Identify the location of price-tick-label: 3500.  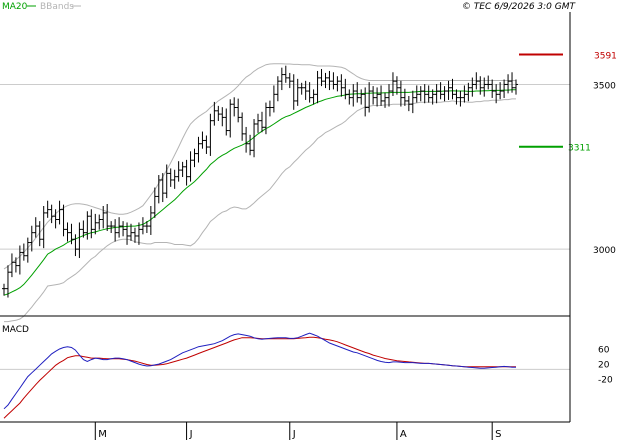
(604, 86).